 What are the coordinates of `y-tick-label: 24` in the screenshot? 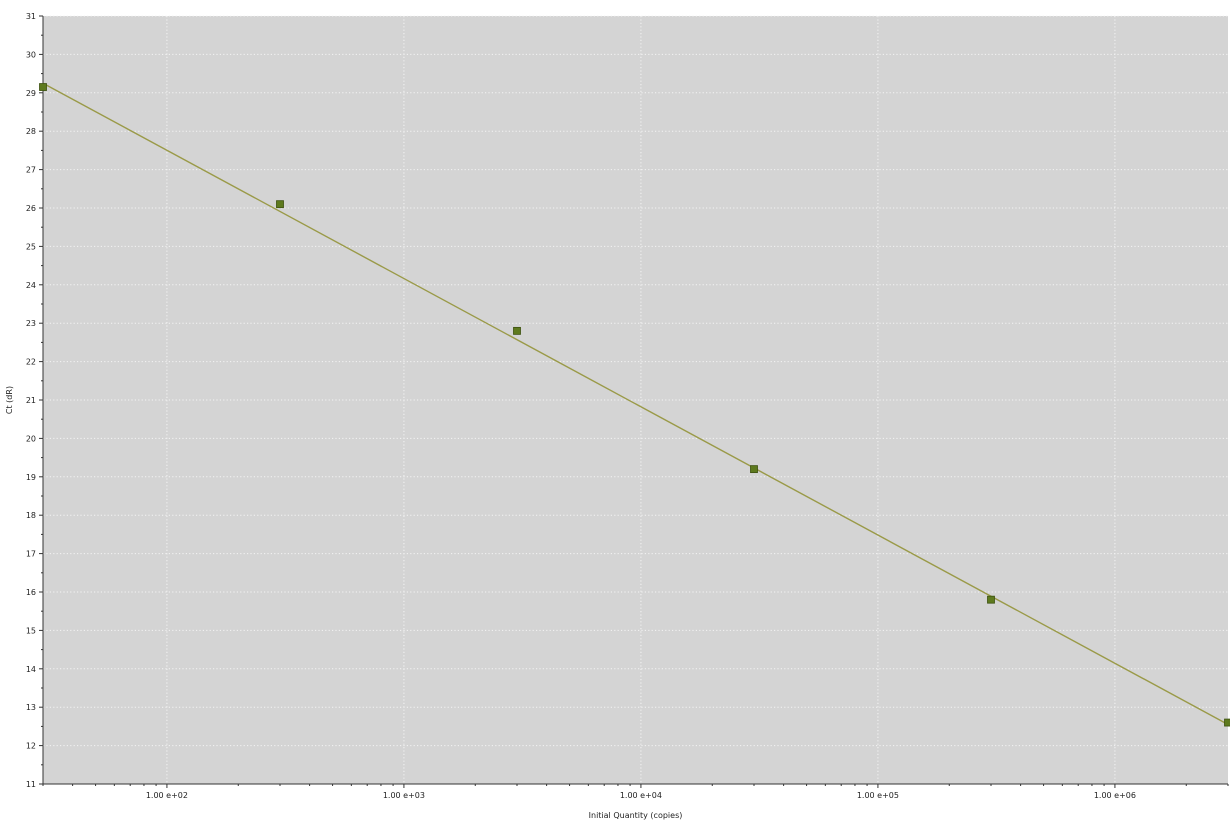 It's located at (31, 285).